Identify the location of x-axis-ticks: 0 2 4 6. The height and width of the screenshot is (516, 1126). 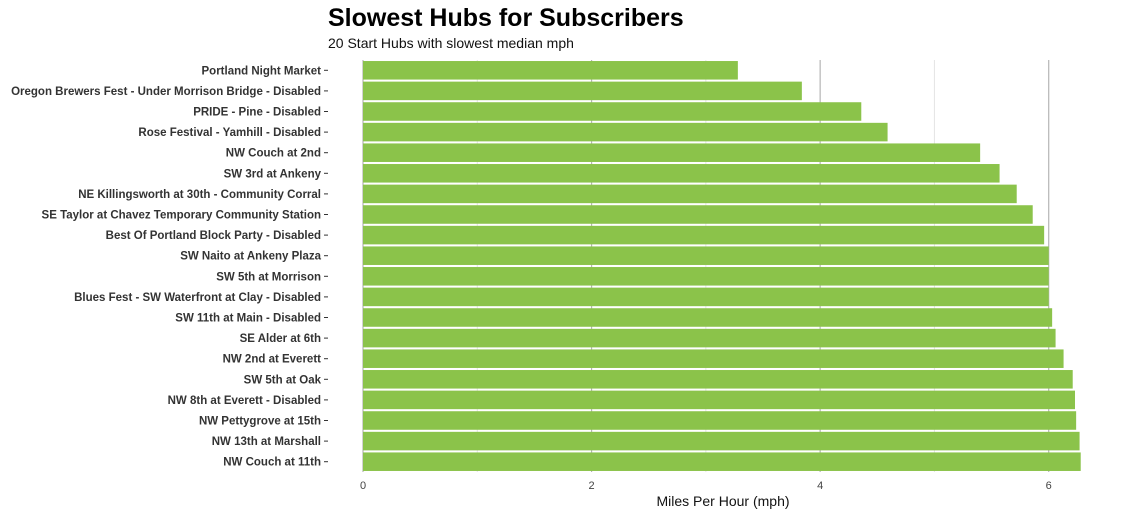
(706, 486).